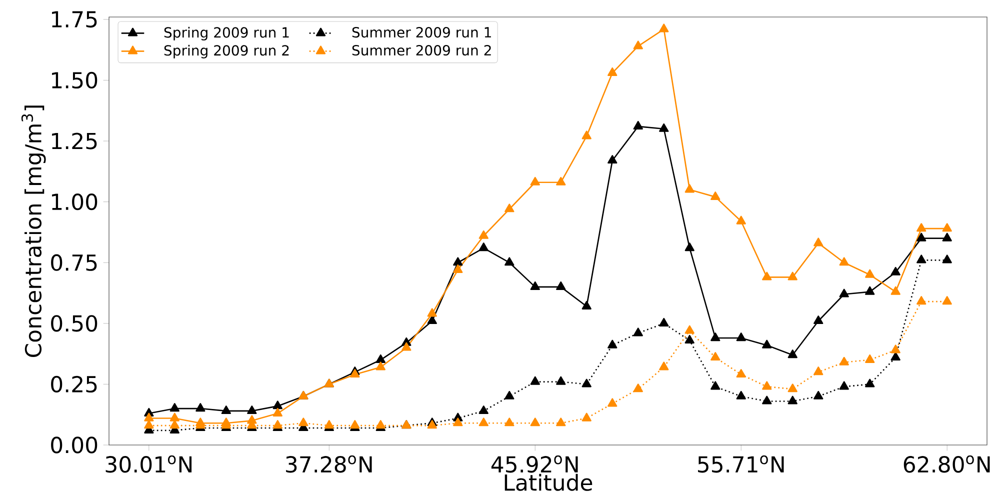 Image resolution: width=1000 pixels, height=501 pixels. Describe the element at coordinates (74, 384) in the screenshot. I see `y-tick-label: 0.25` at that location.